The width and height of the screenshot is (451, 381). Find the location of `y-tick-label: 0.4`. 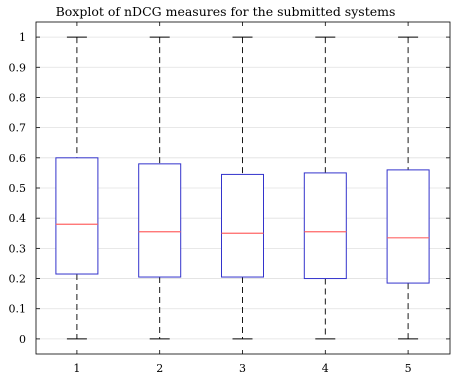

y-tick-label: 0.4 is located at coordinates (18, 218).